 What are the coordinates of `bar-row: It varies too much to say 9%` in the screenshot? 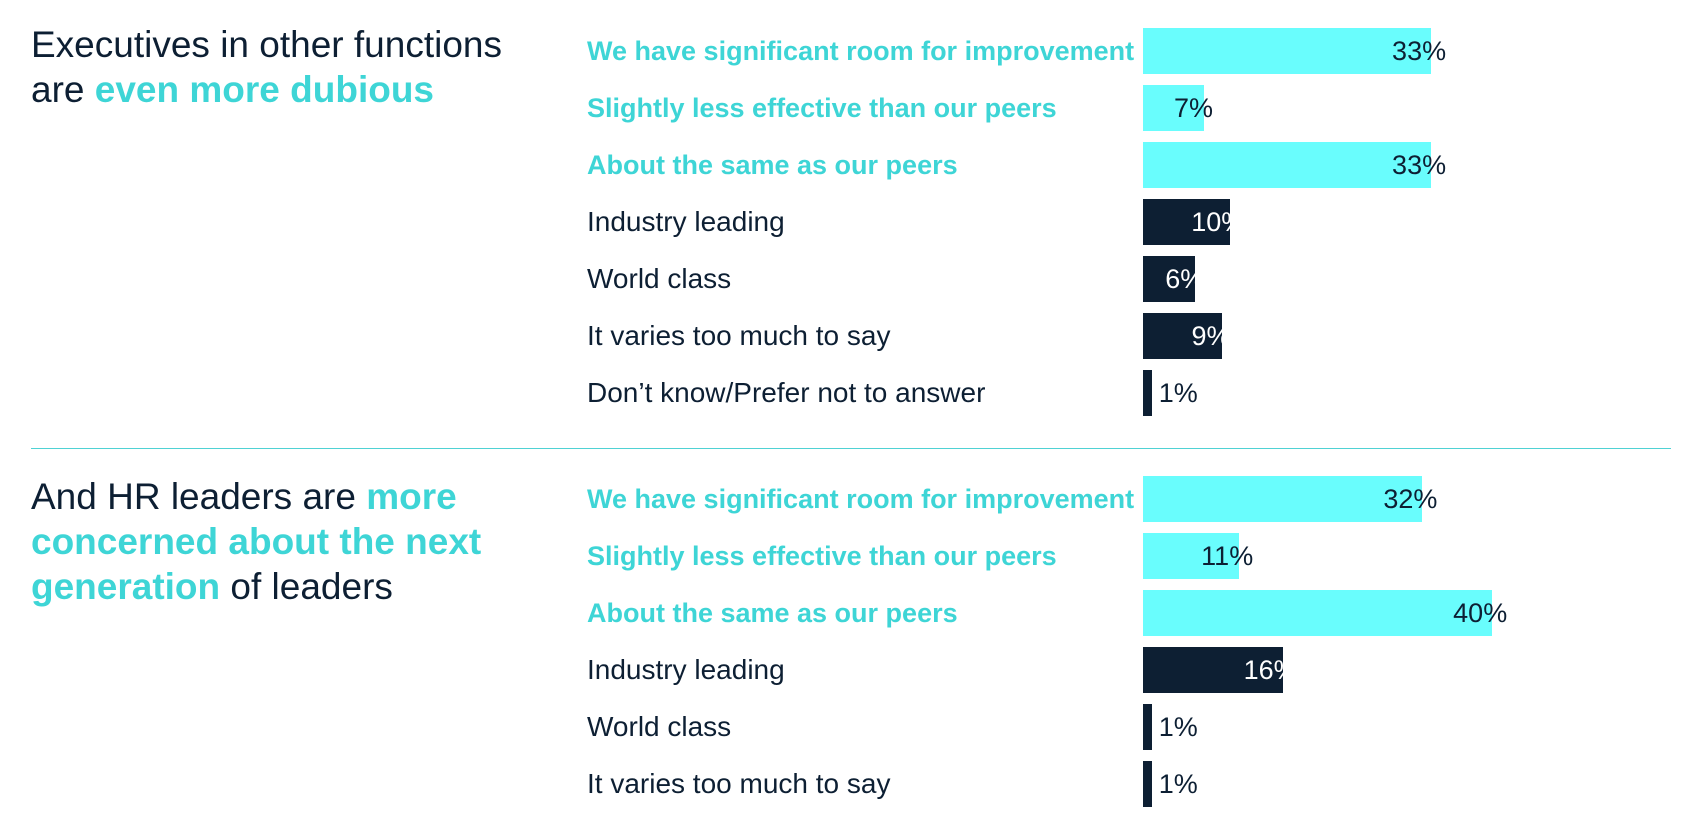 It's located at (852, 336).